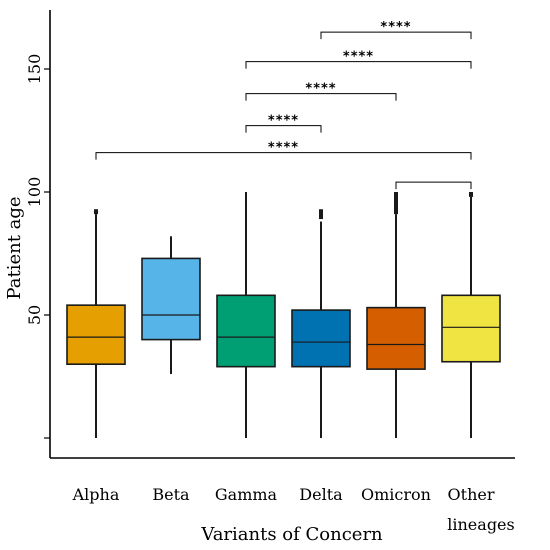 This screenshot has height=550, width=550. I want to click on box-delta, so click(321, 323).